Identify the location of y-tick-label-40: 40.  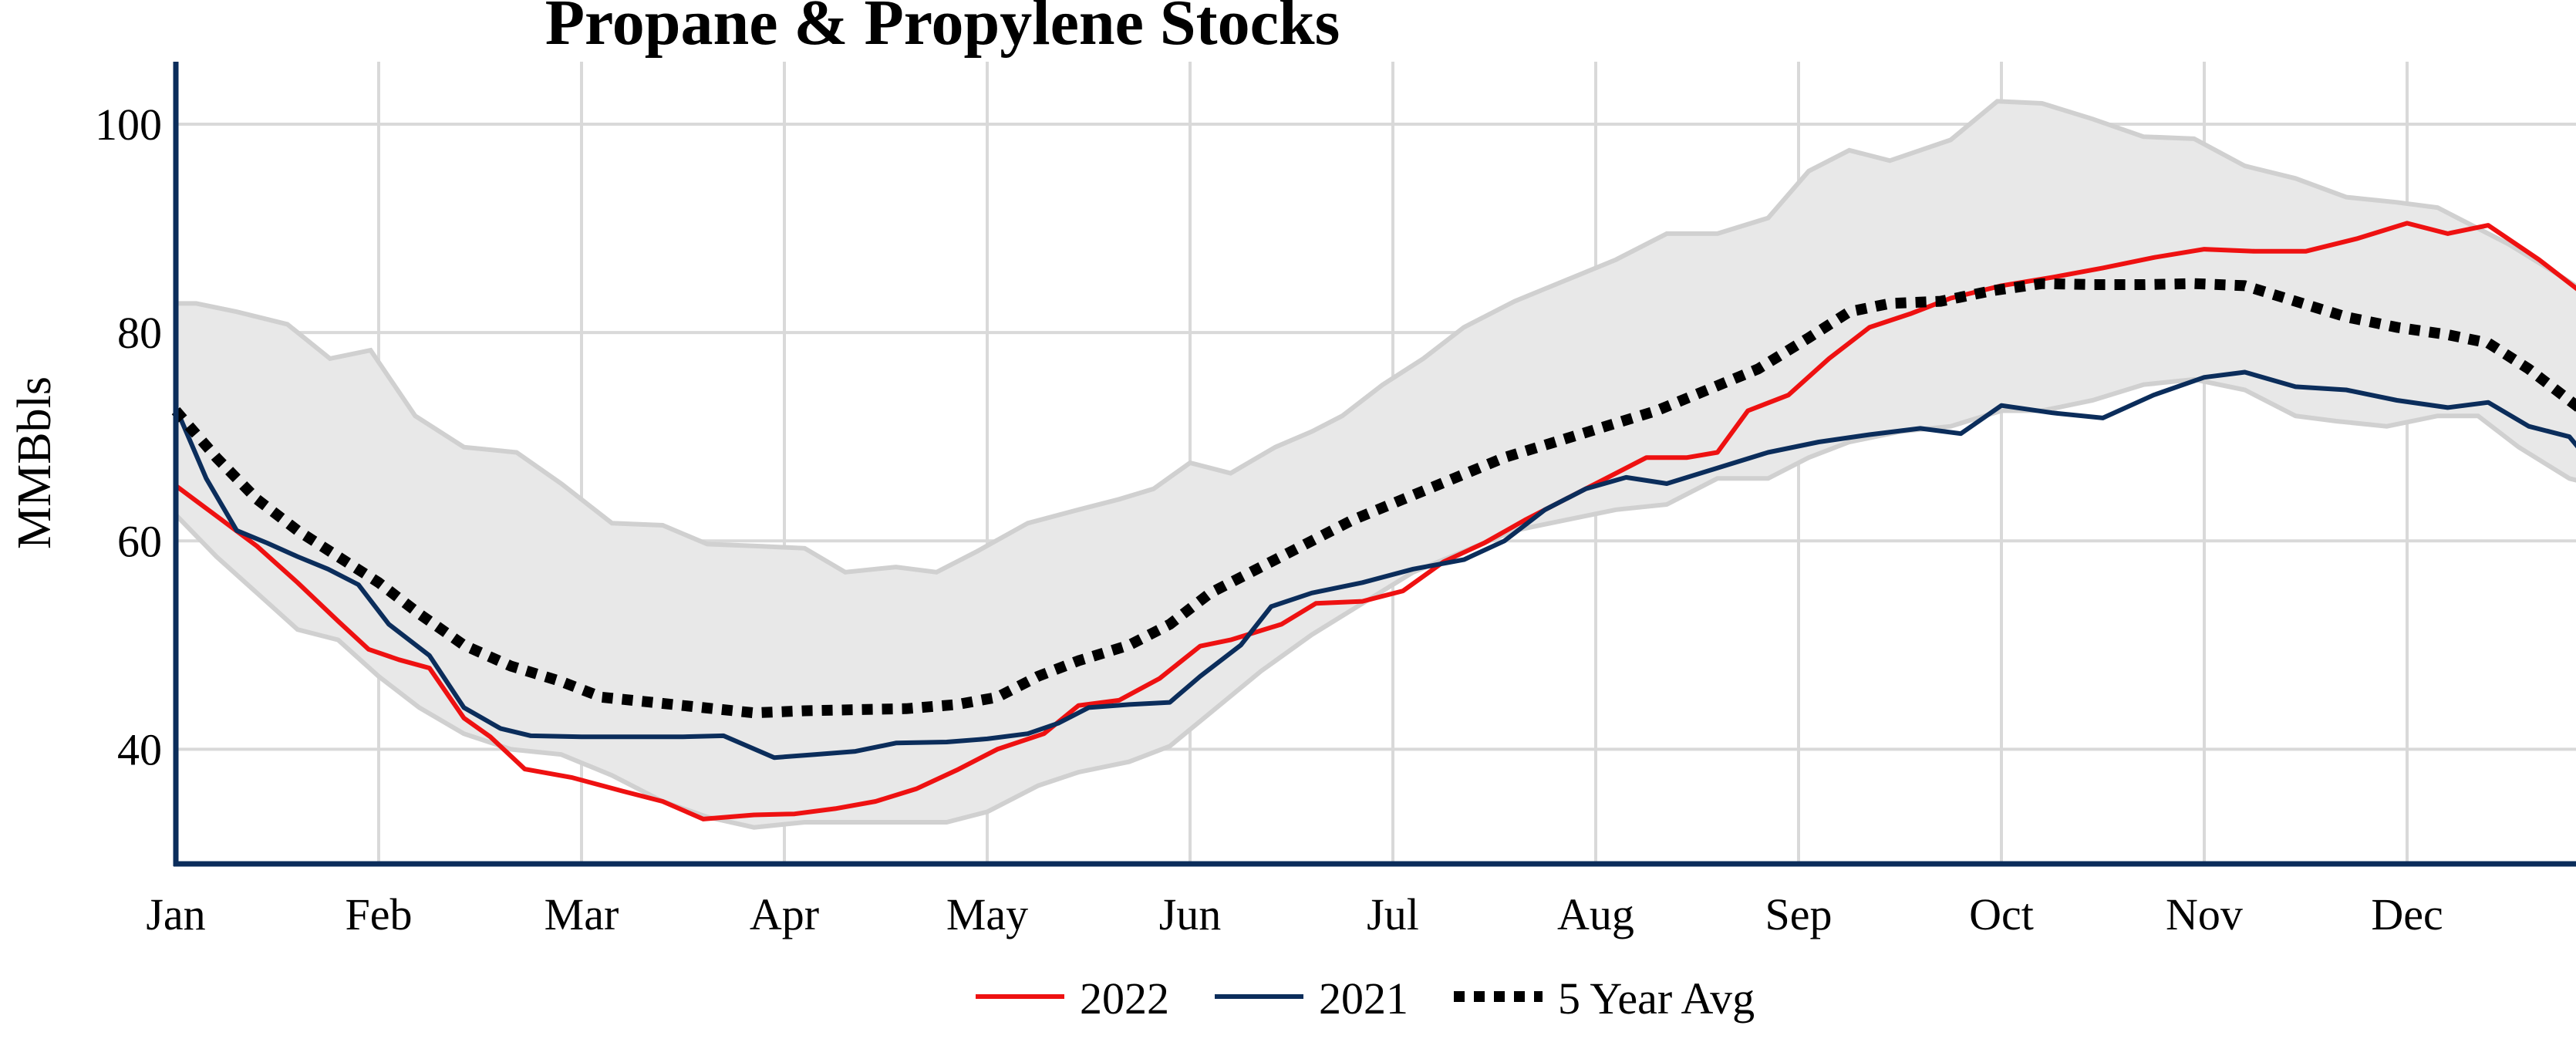
(139, 749).